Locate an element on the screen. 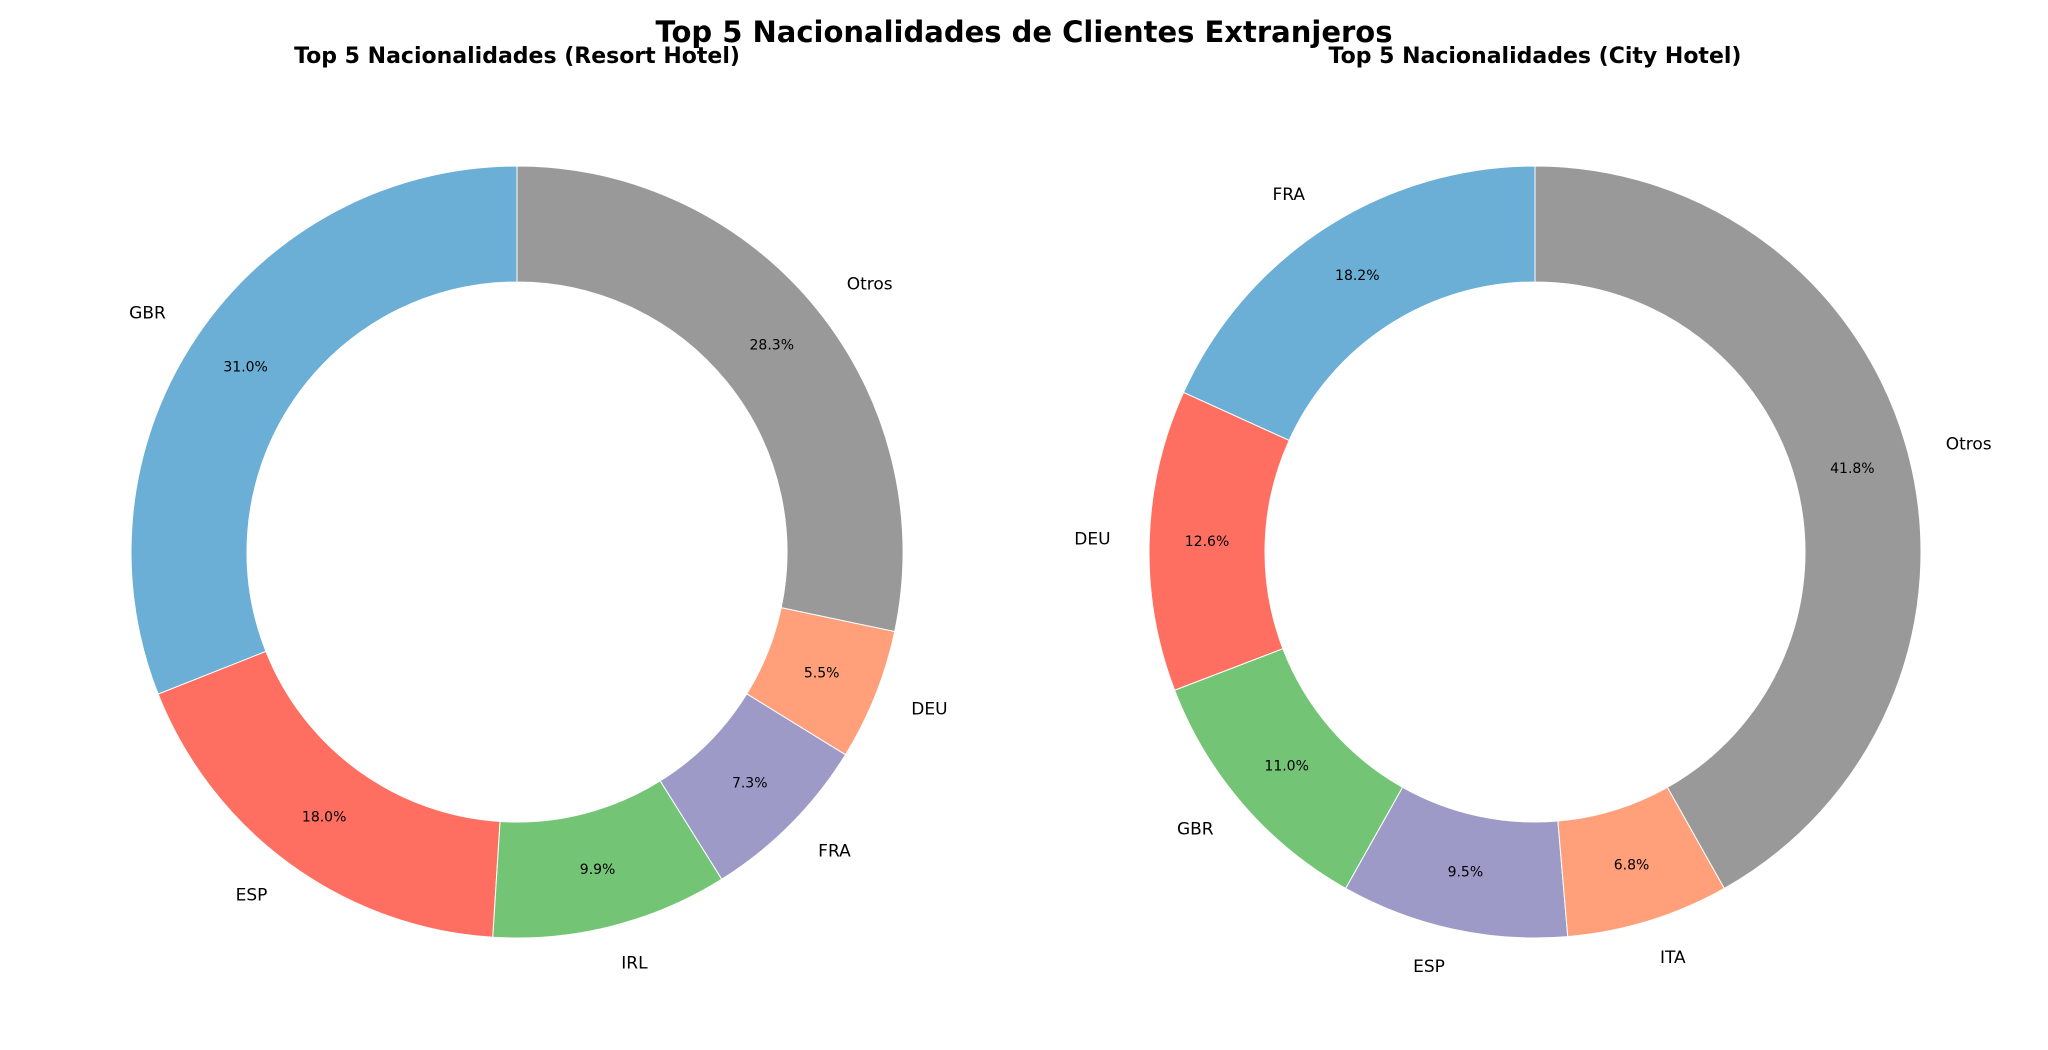 The image size is (2048, 1050). category-label-fra-resort-hotel: FRA is located at coordinates (834, 851).